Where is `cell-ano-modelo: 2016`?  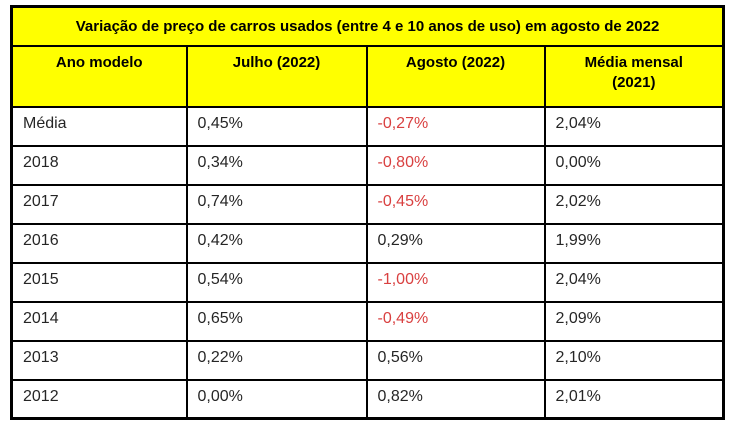
cell-ano-modelo: 2016 is located at coordinates (99, 243).